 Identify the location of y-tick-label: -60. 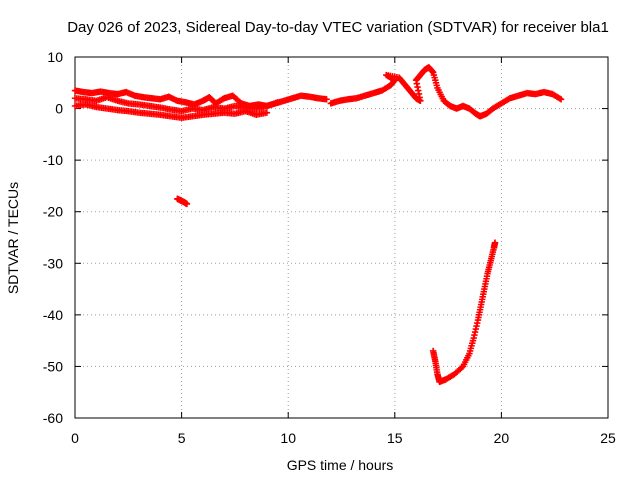
(53, 418).